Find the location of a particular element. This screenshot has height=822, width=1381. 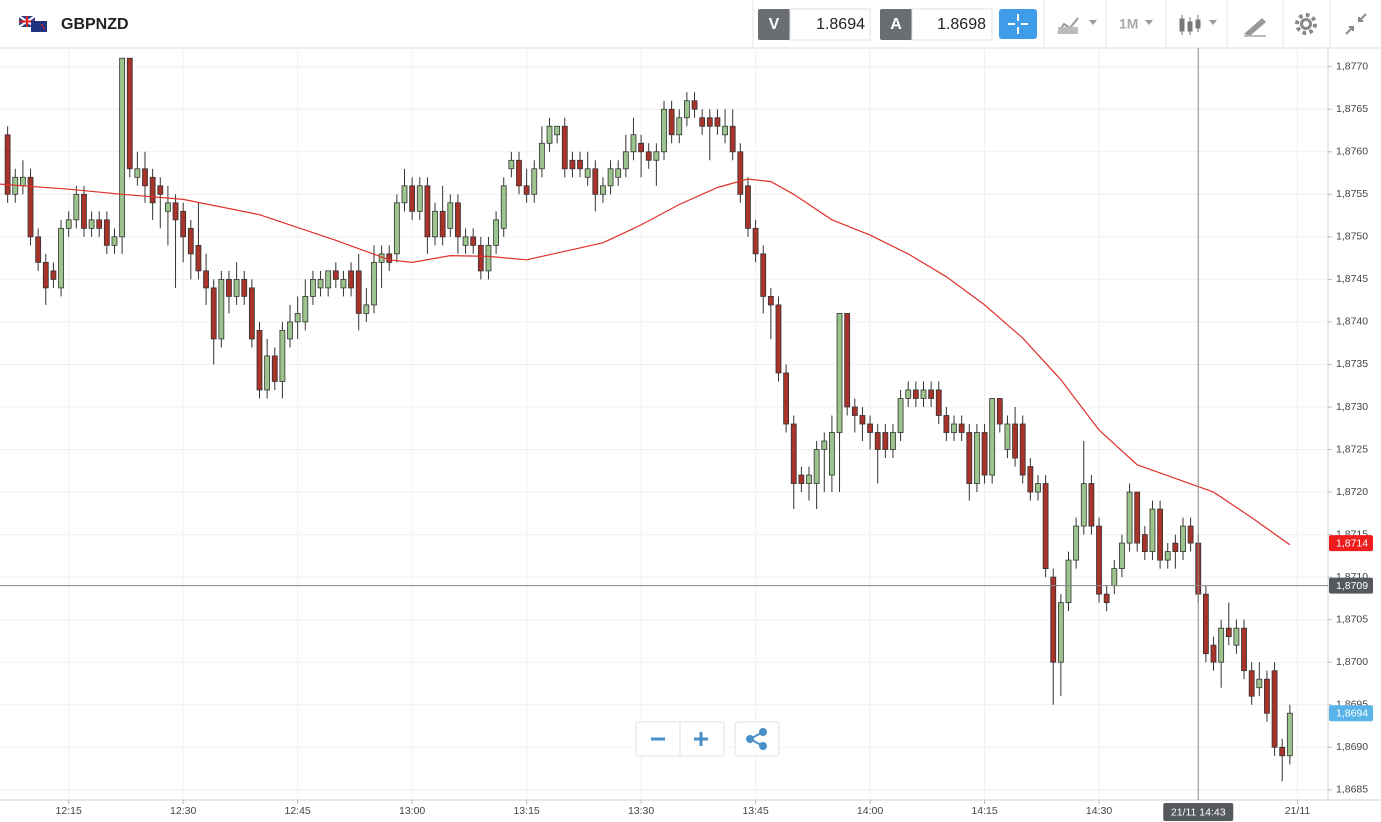

toolbar-bg is located at coordinates (690, 24).